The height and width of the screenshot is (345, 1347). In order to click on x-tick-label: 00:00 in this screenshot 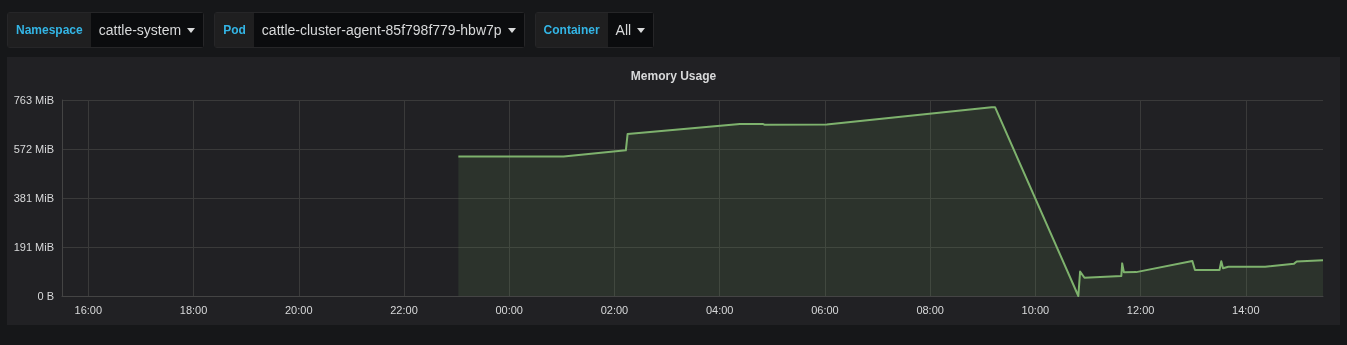, I will do `click(509, 309)`.